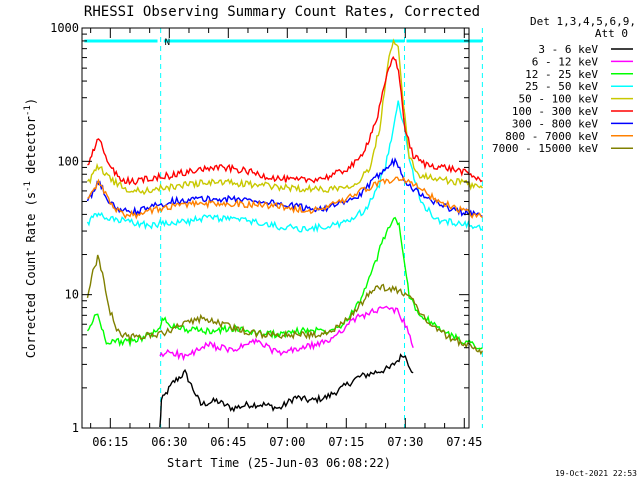 The width and height of the screenshot is (640, 480). What do you see at coordinates (551, 136) in the screenshot?
I see `legend-label: 800 - 7000 keV` at bounding box center [551, 136].